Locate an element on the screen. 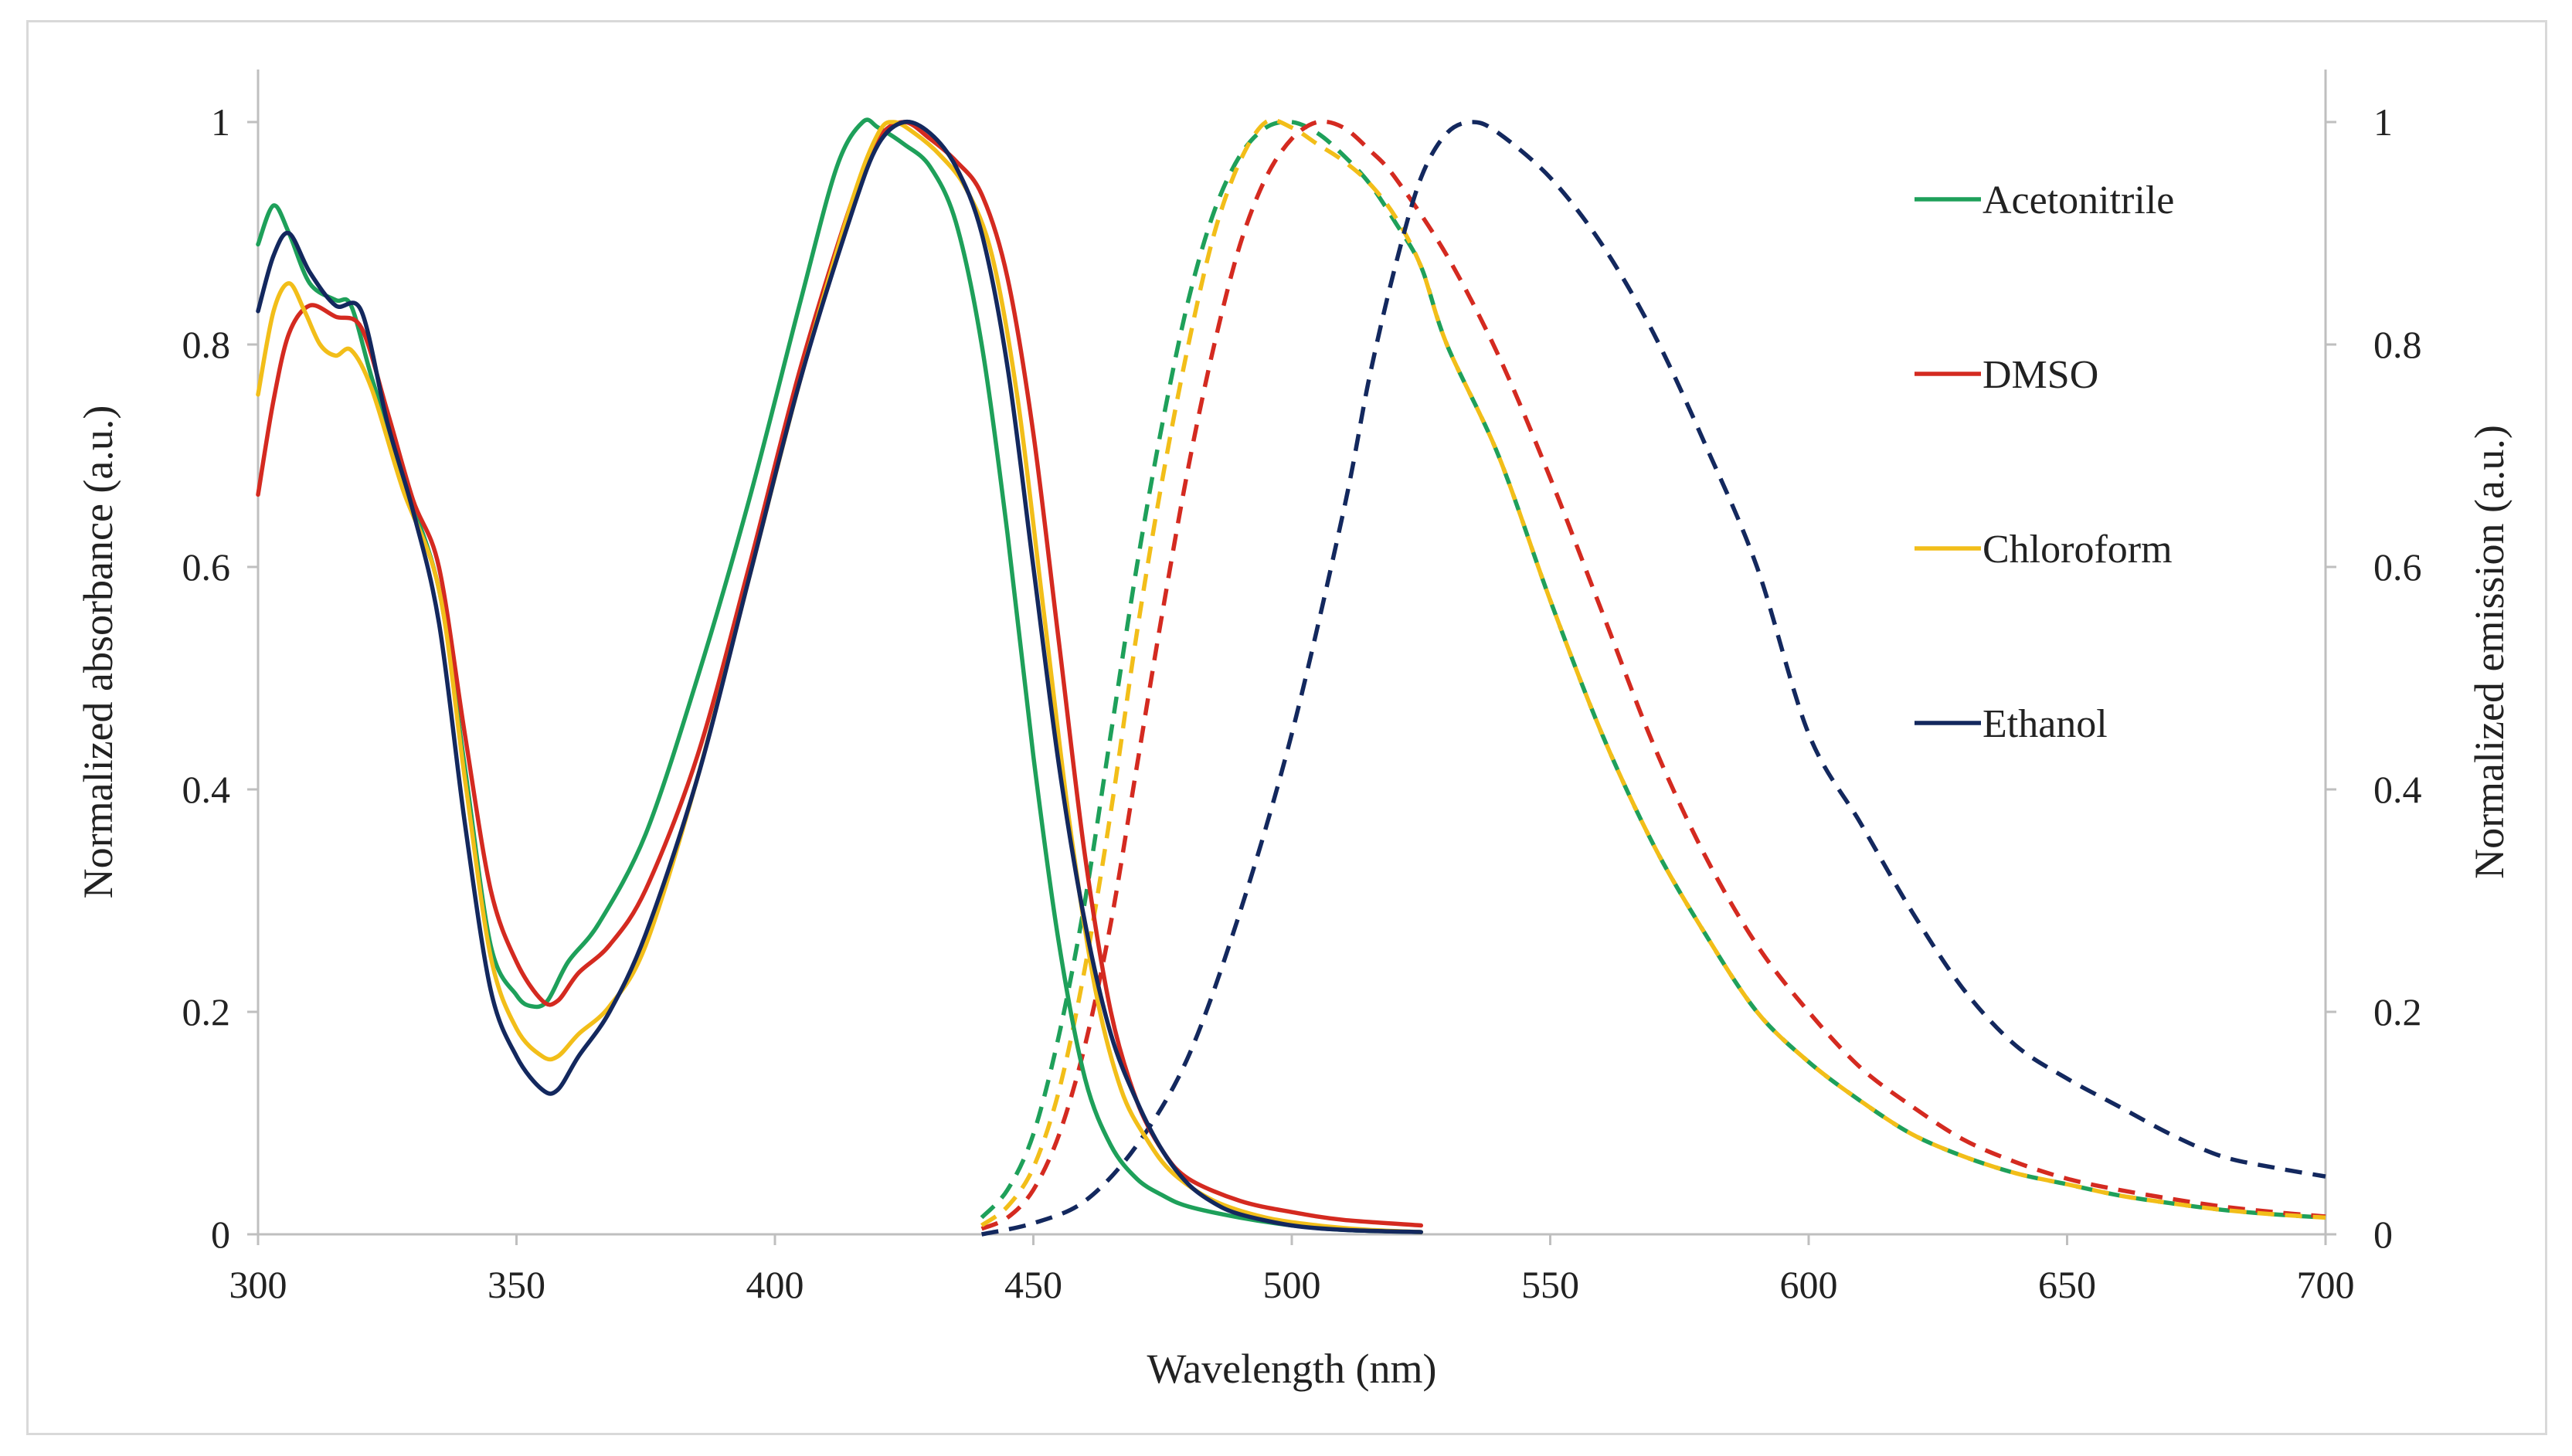 This screenshot has height=1456, width=2572. y-right-tick-label: 0.6 is located at coordinates (2398, 567).